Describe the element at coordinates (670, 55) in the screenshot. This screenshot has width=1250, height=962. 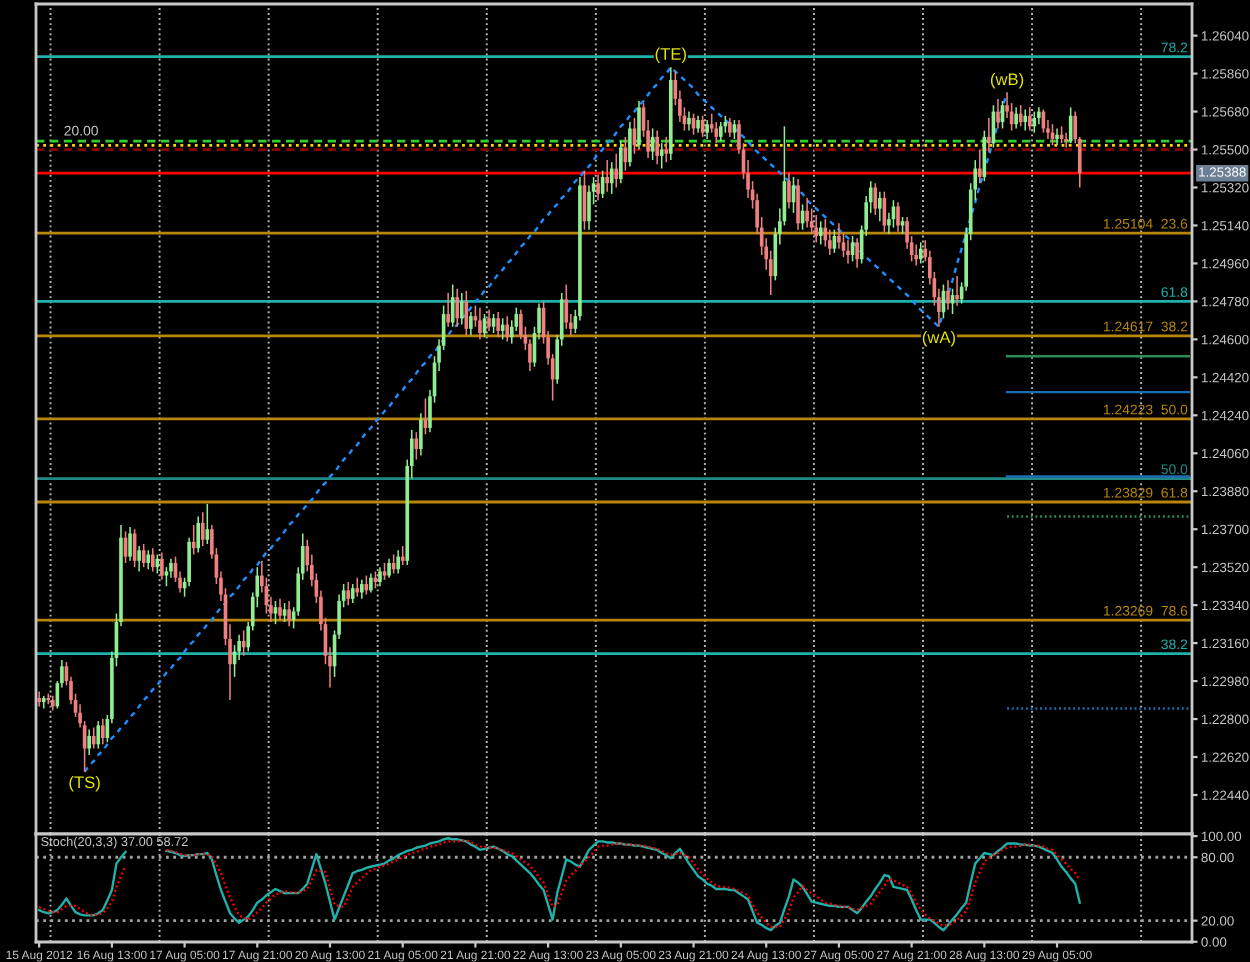
I see `annotation: (TE)` at that location.